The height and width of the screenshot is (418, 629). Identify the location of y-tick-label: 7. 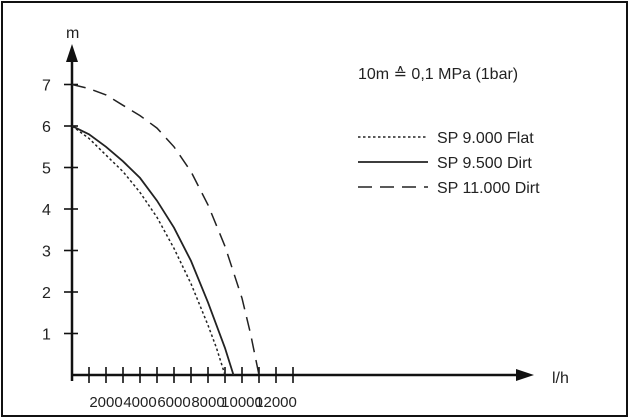
(46, 86).